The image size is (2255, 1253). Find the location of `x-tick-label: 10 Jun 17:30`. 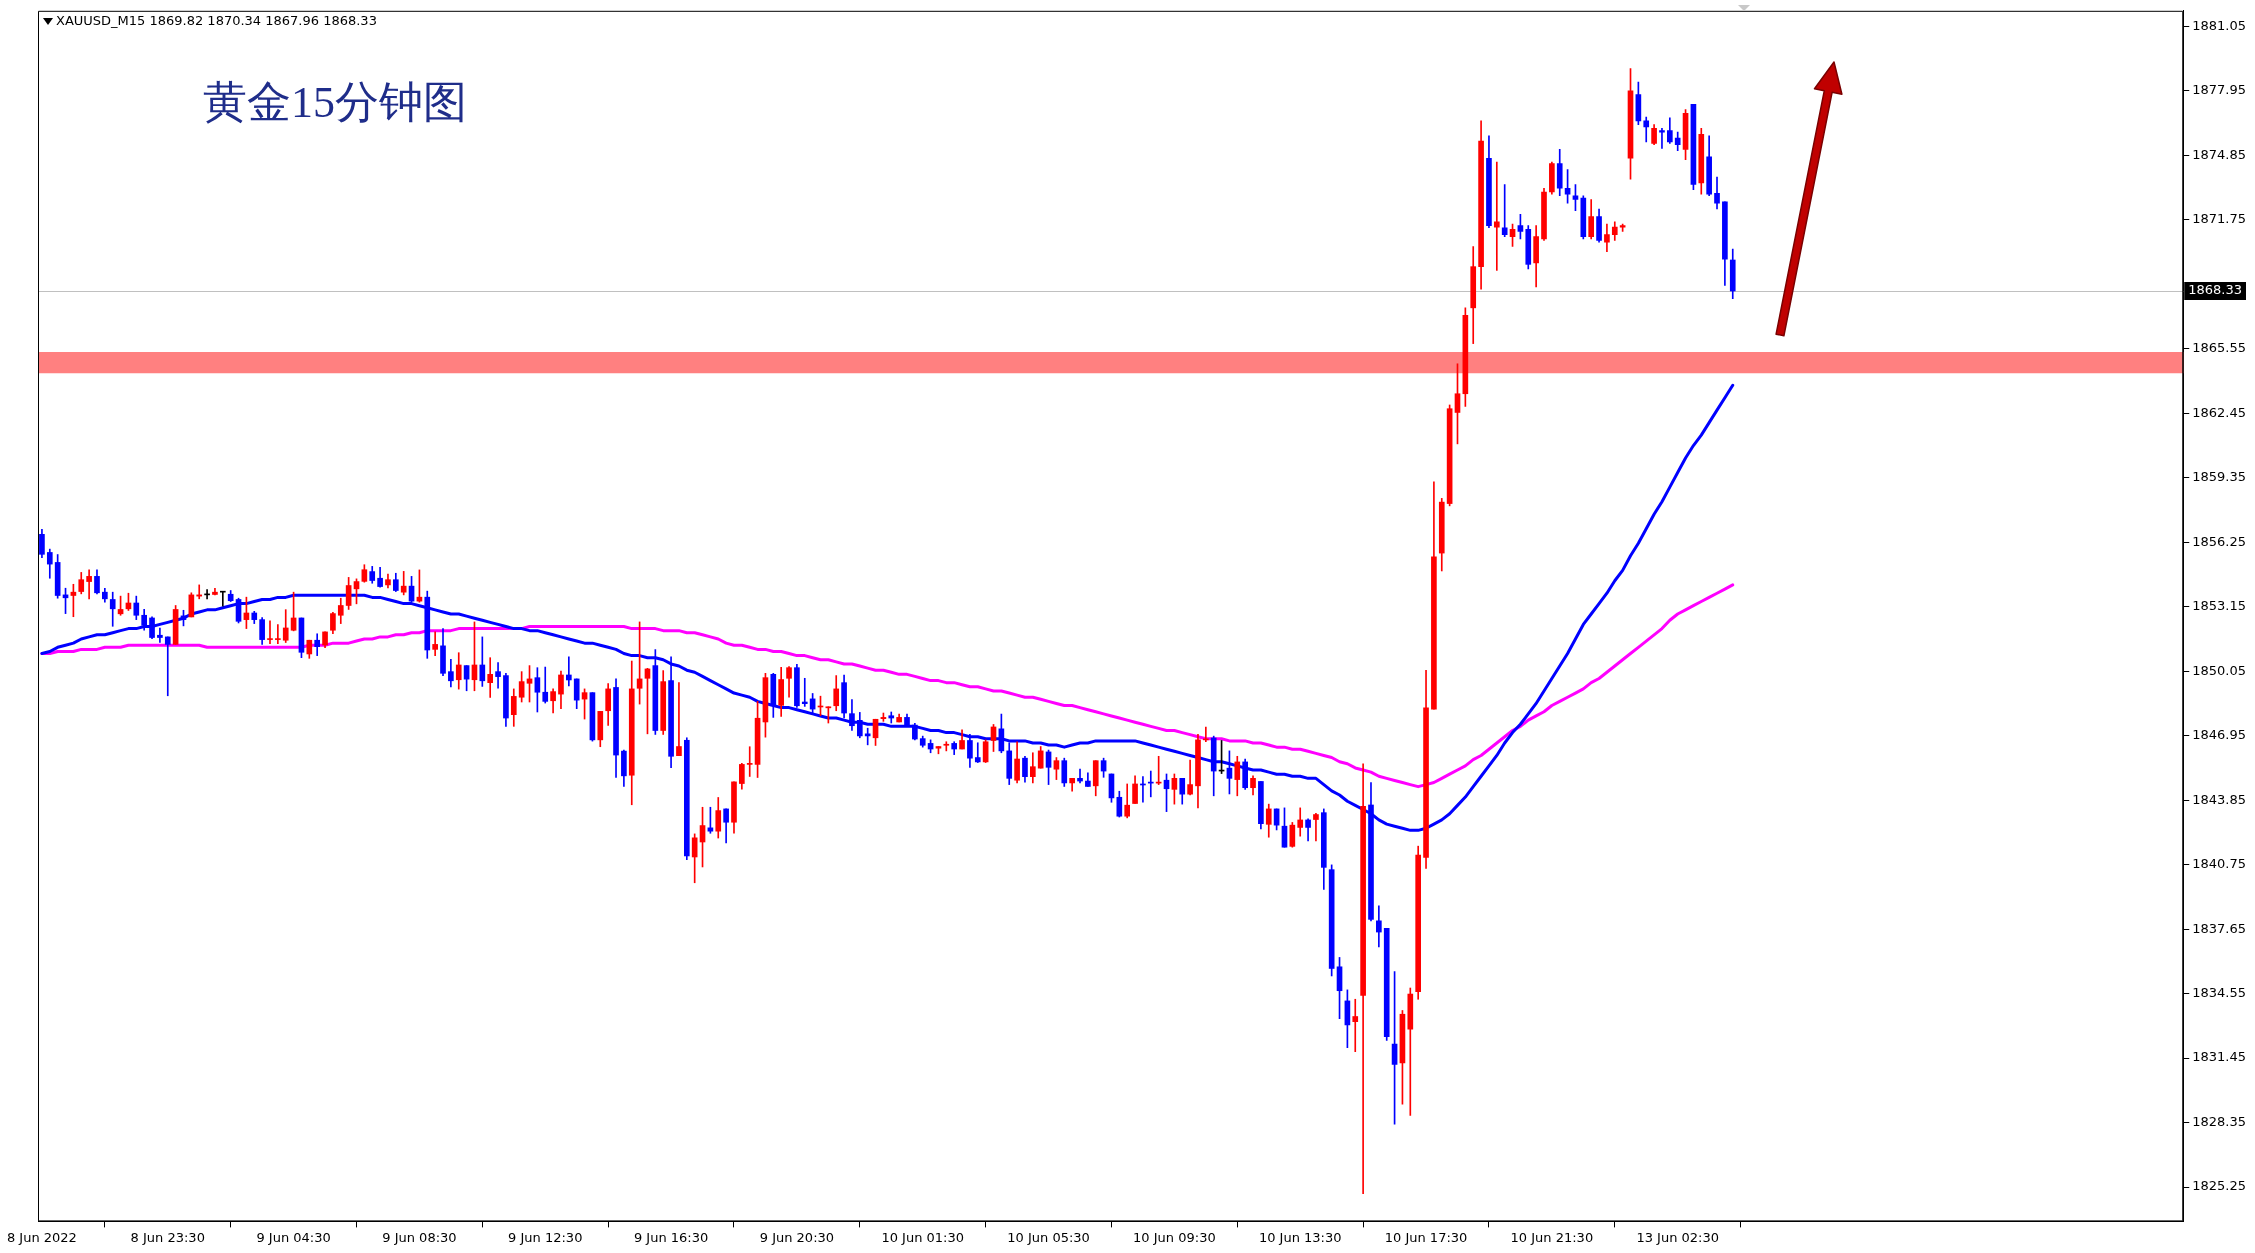

x-tick-label: 10 Jun 17:30 is located at coordinates (1426, 1237).